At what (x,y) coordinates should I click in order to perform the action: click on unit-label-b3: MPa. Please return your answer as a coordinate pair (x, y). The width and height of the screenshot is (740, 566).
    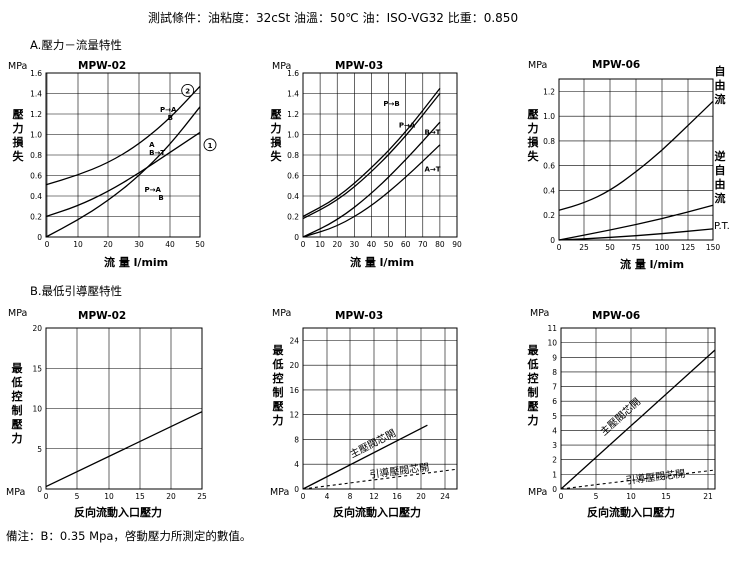
    Looking at the image, I should click on (539, 313).